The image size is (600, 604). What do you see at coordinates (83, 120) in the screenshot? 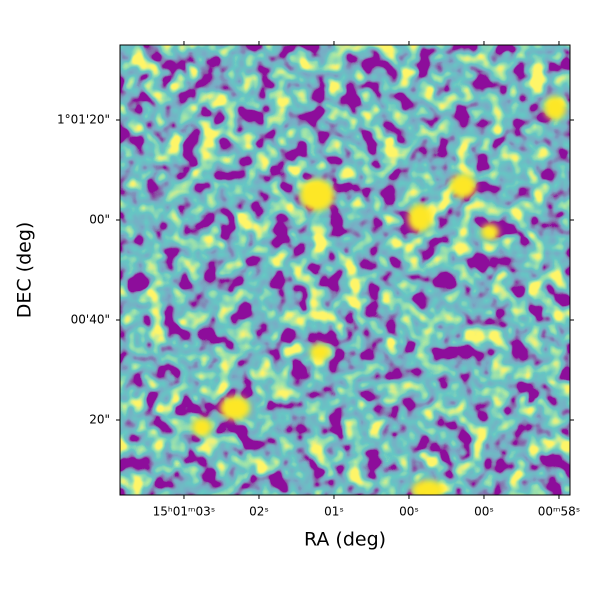
I see `y-tick-label: 1°01'20"` at bounding box center [83, 120].